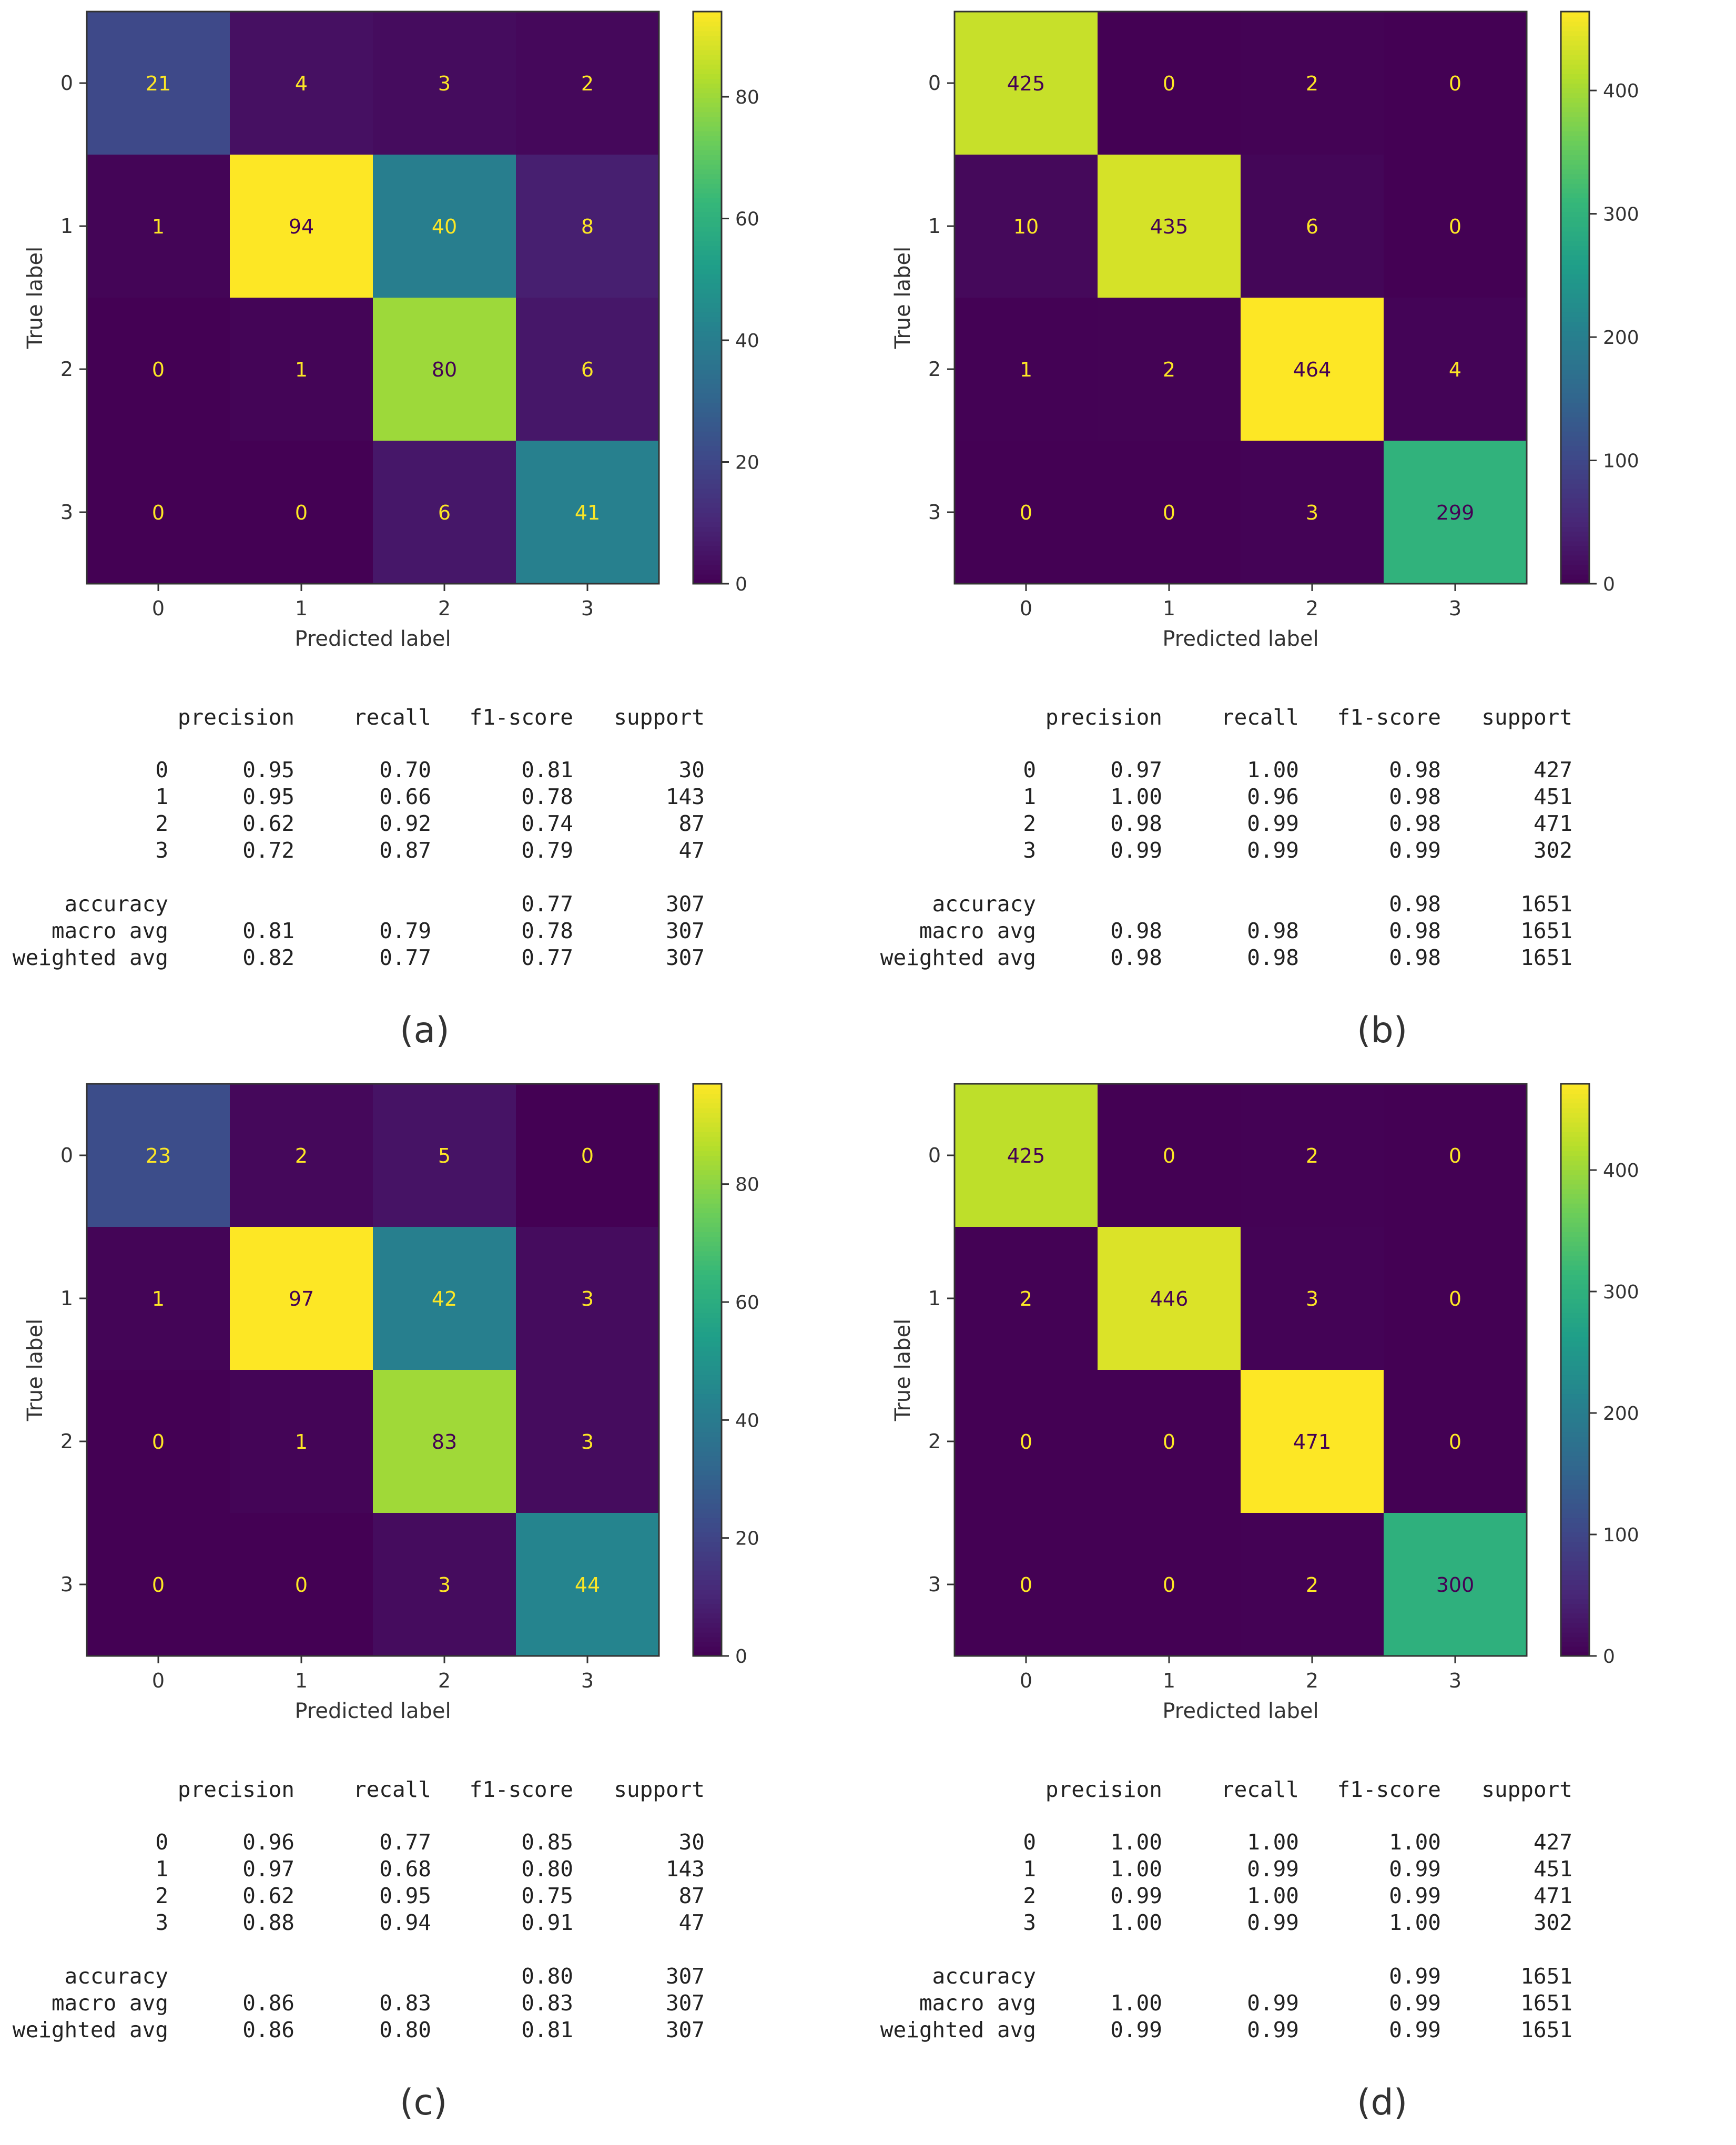 This screenshot has height=2145, width=1736. I want to click on colorbar-tick-label: 0, so click(741, 1657).